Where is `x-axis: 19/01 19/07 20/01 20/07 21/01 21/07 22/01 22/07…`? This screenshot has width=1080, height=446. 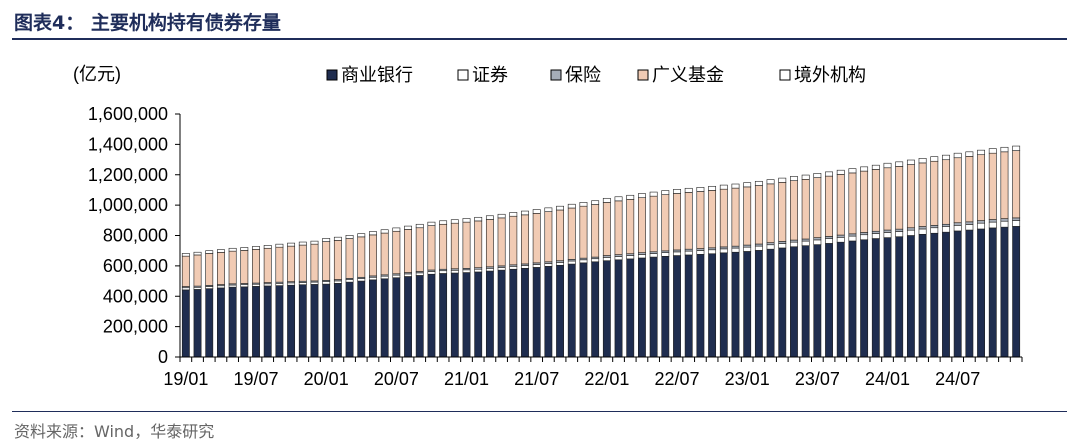 x-axis: 19/01 19/07 20/01 20/07 21/01 21/07 22/01 22/07… is located at coordinates (593, 372).